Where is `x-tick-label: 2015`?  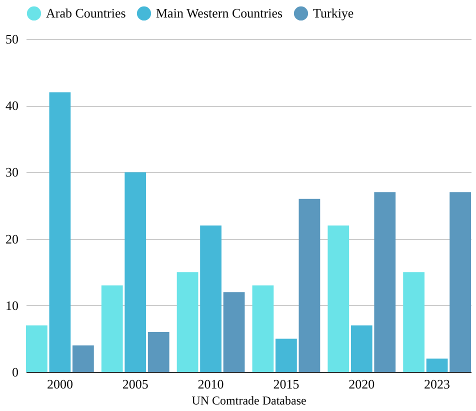
x-tick-label: 2015 is located at coordinates (286, 384).